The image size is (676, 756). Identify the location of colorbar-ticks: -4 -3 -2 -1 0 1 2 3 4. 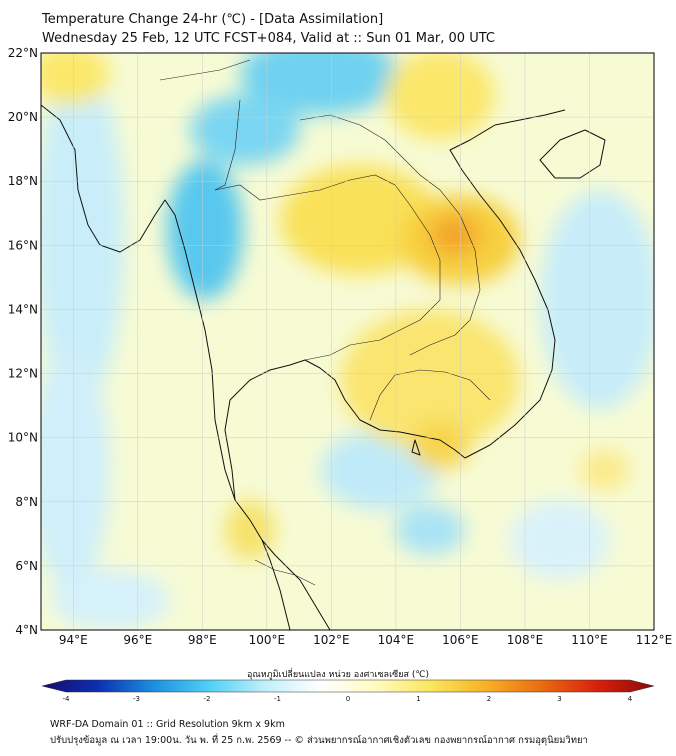
(348, 699).